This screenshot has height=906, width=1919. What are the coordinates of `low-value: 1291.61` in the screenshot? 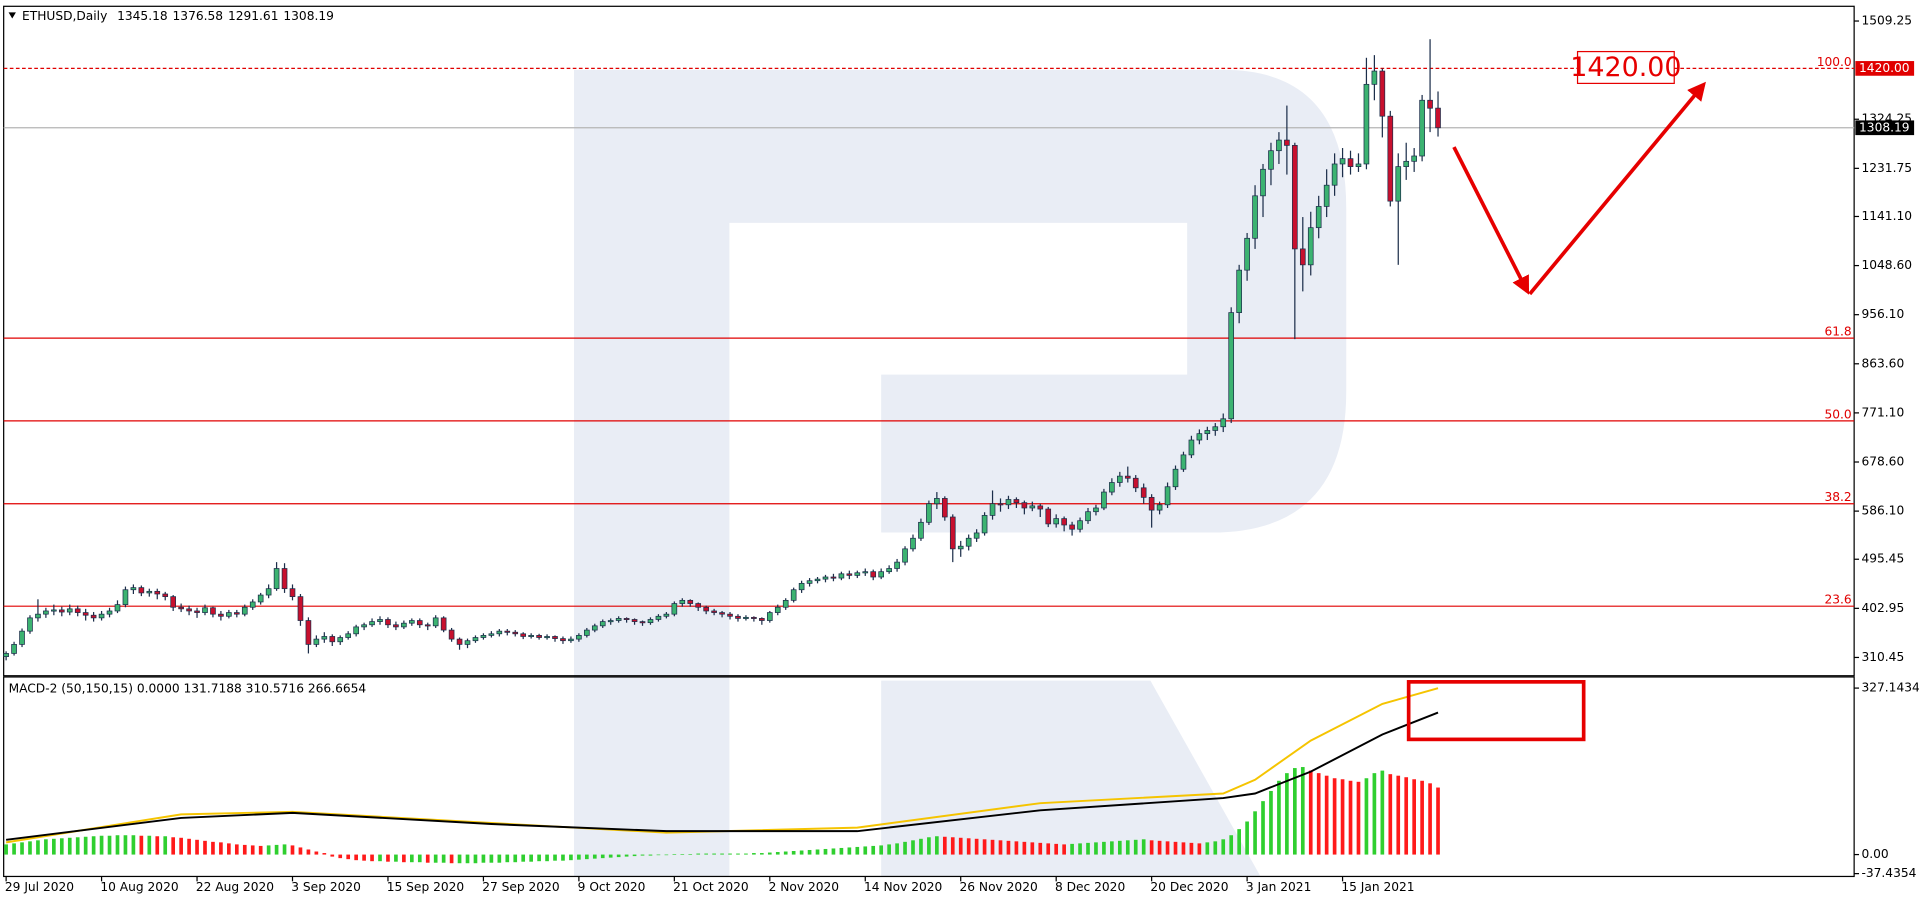 It's located at (253, 16).